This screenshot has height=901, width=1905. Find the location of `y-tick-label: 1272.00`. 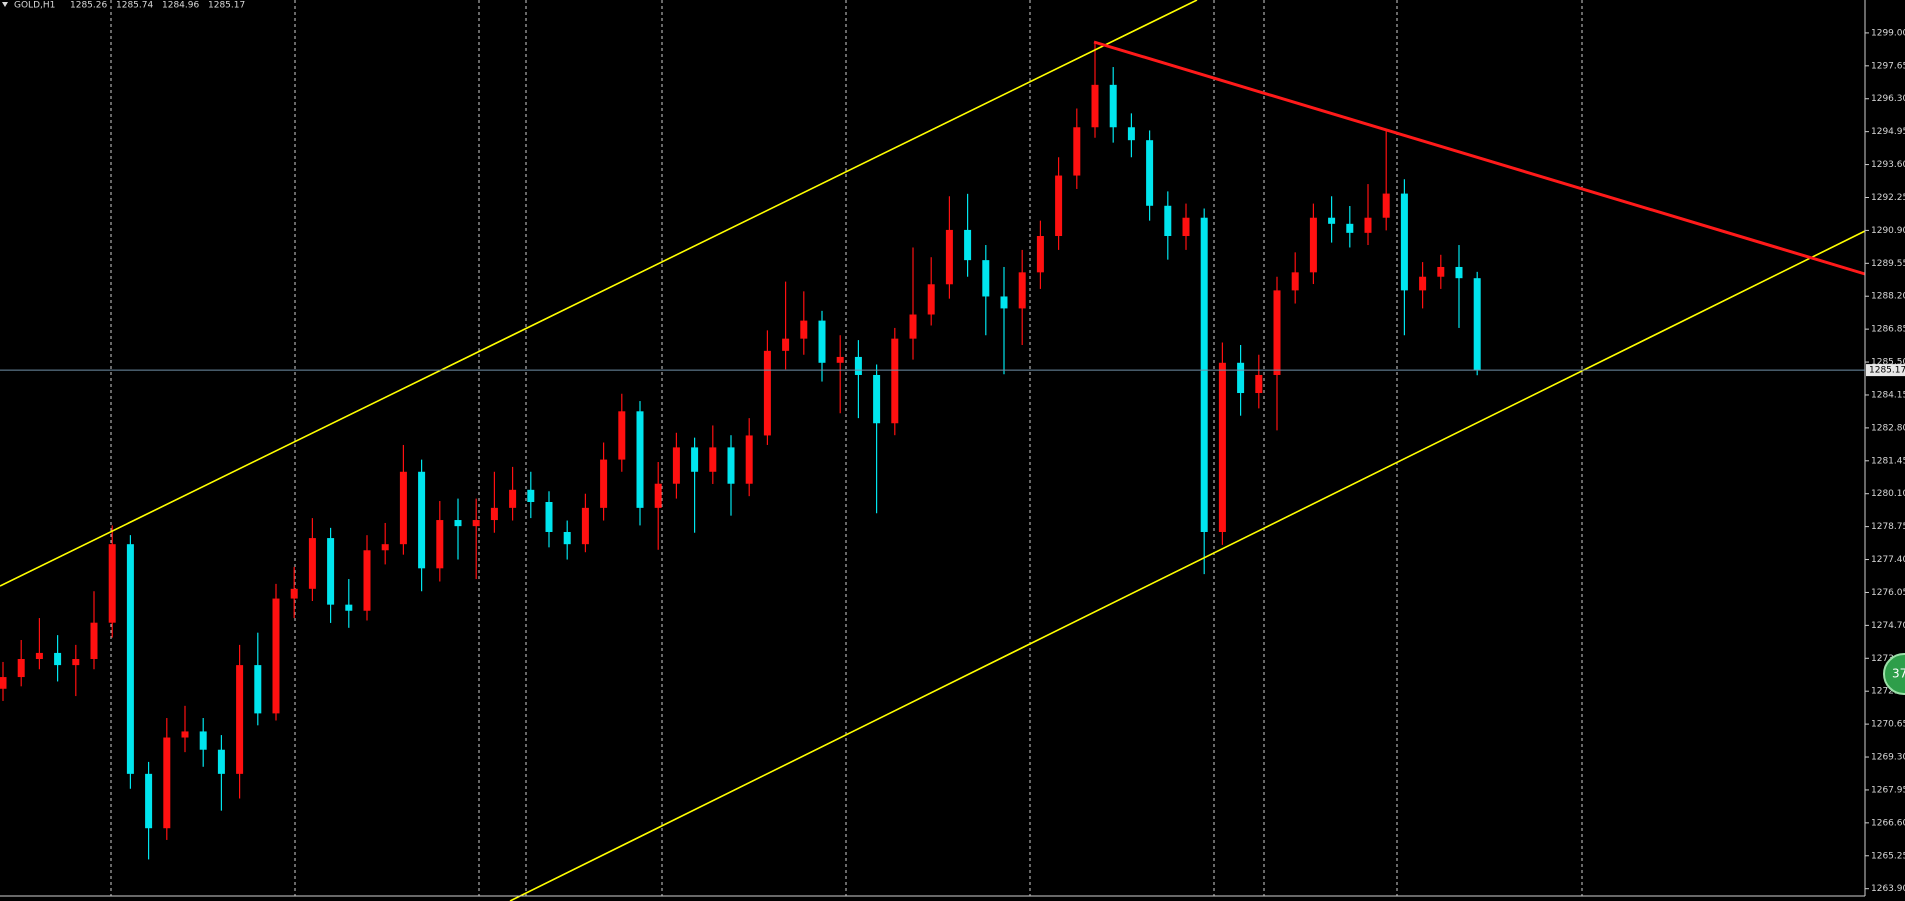

y-tick-label: 1272.00 is located at coordinates (1888, 692).